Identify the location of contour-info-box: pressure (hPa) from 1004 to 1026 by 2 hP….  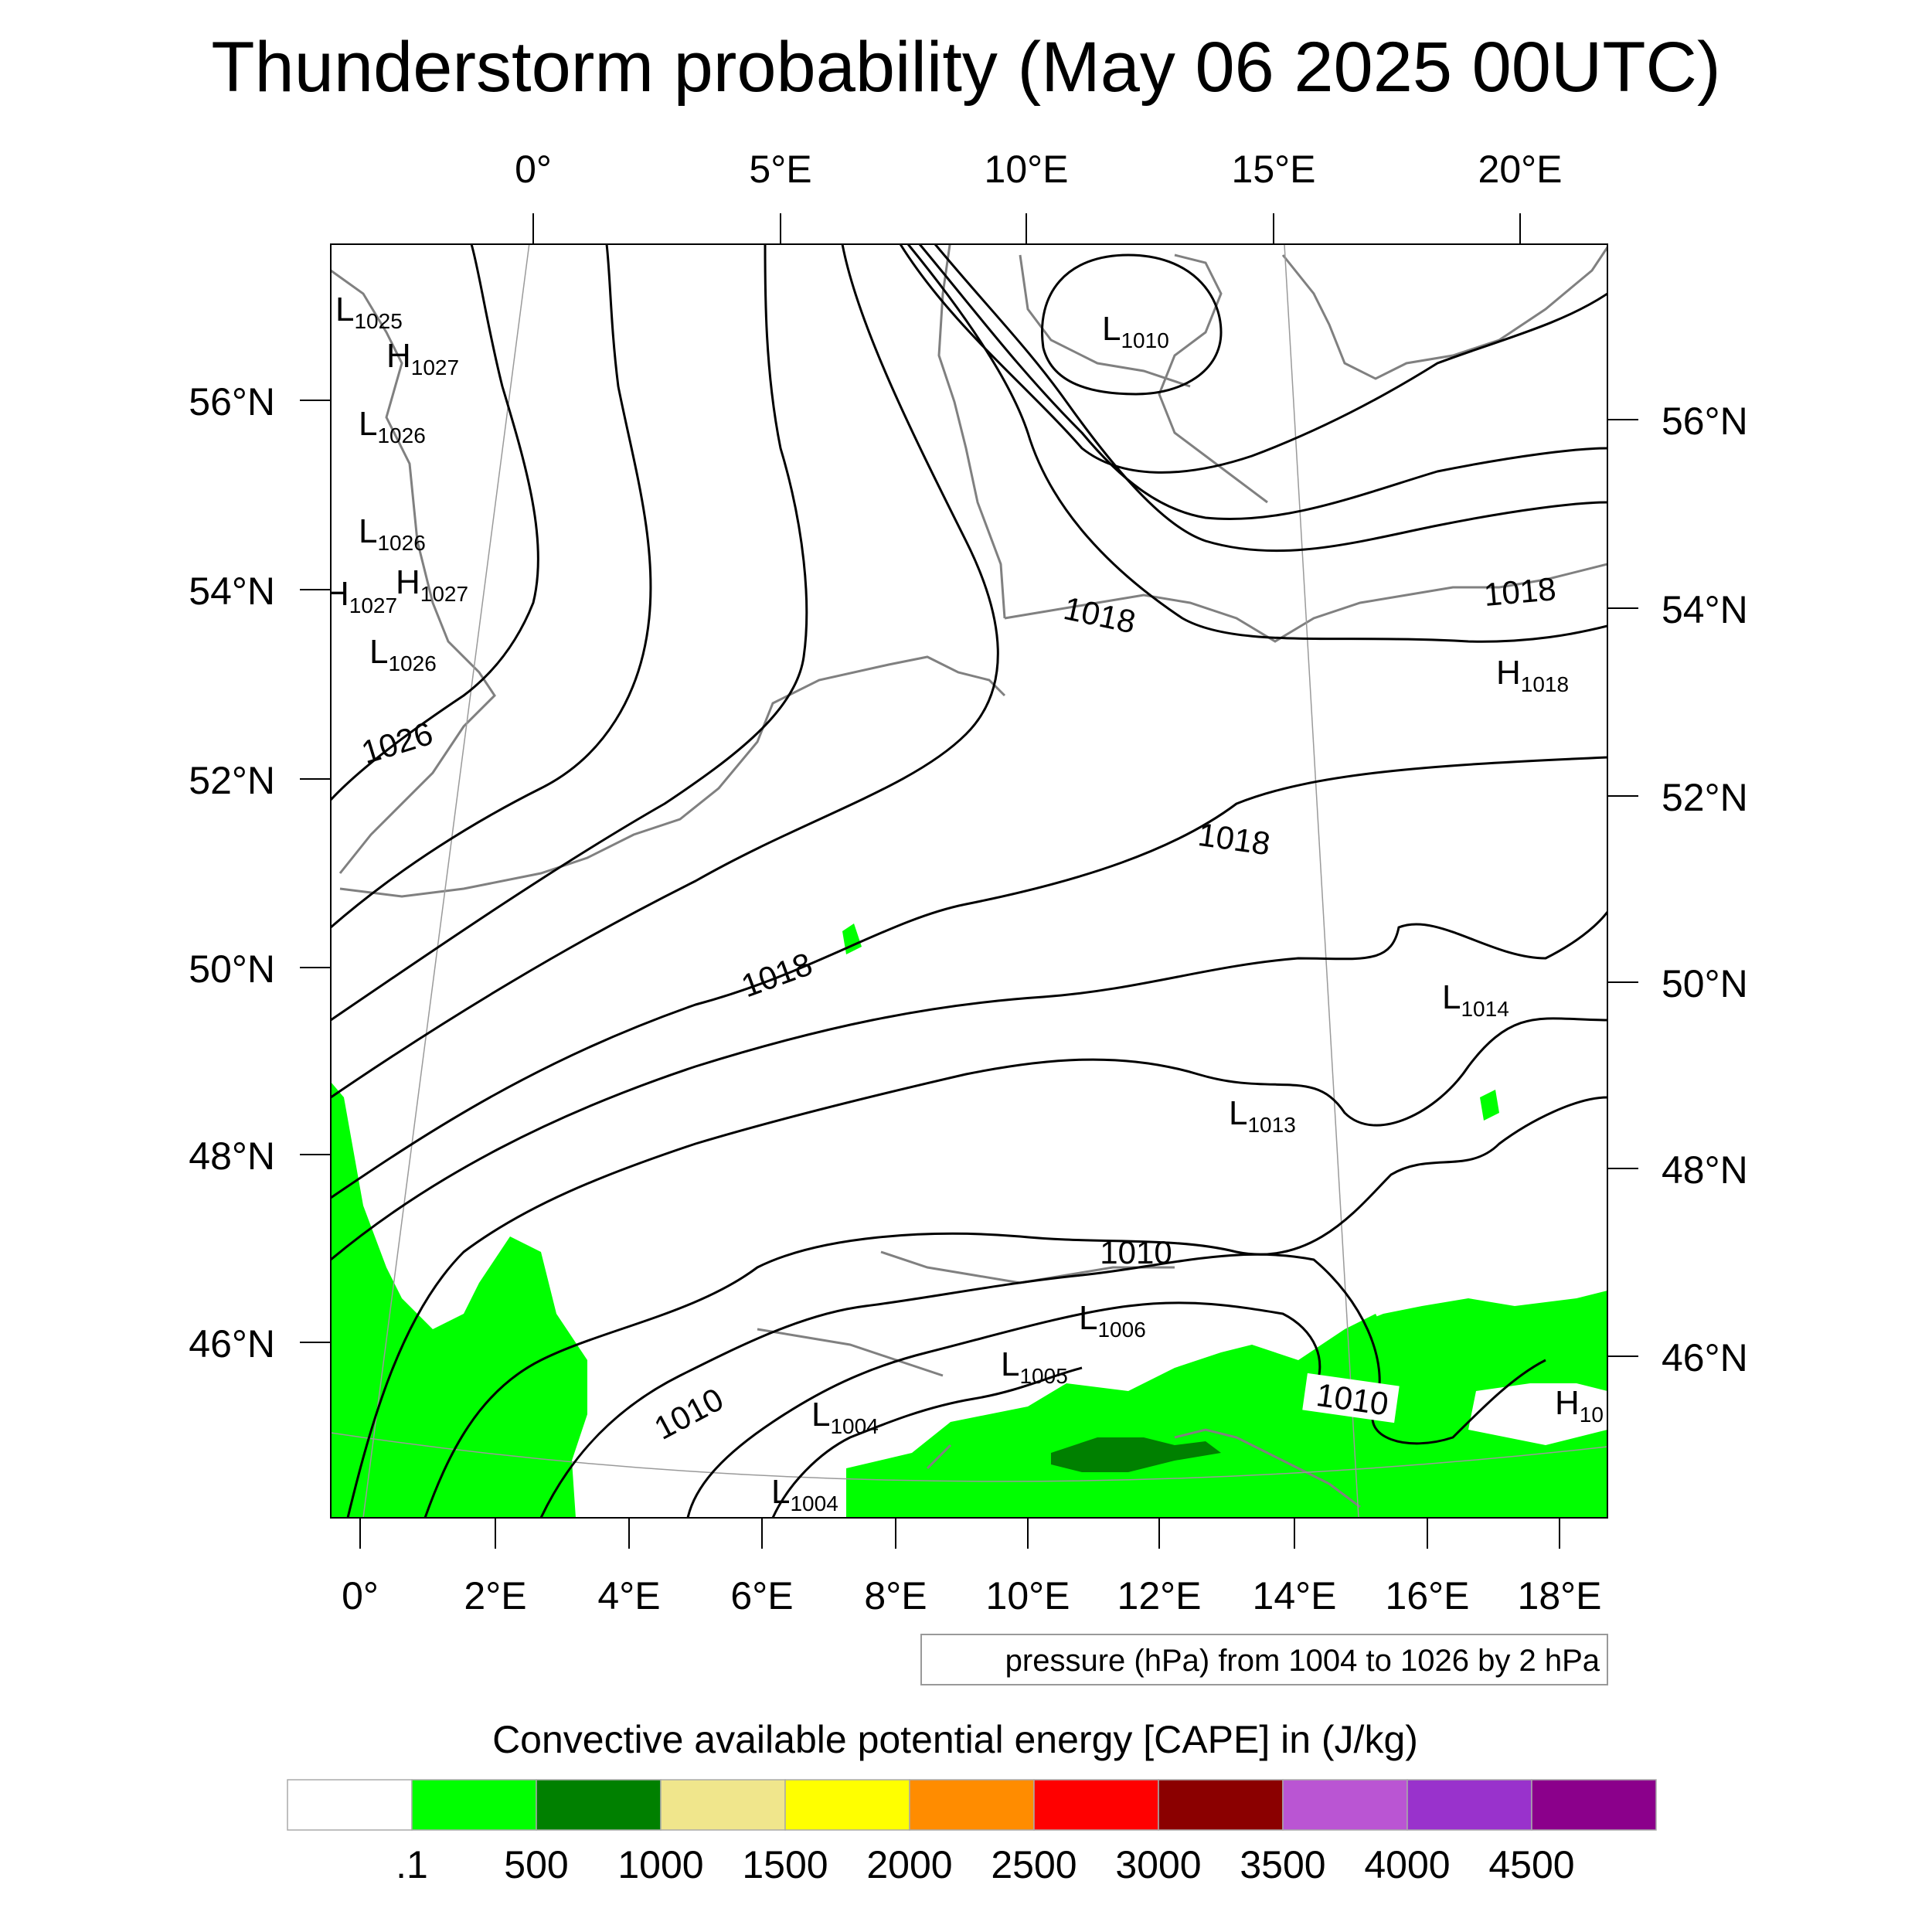
(1264, 1659).